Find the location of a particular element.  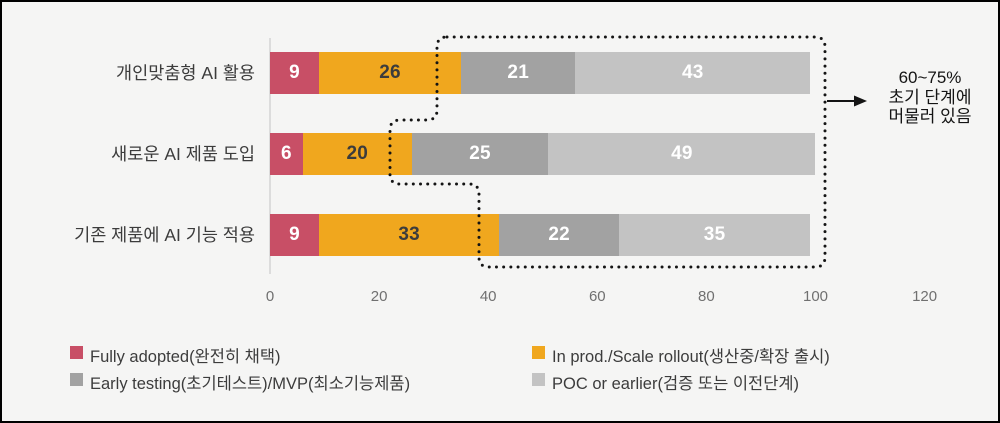

bar-segment: 20 is located at coordinates (357, 154).